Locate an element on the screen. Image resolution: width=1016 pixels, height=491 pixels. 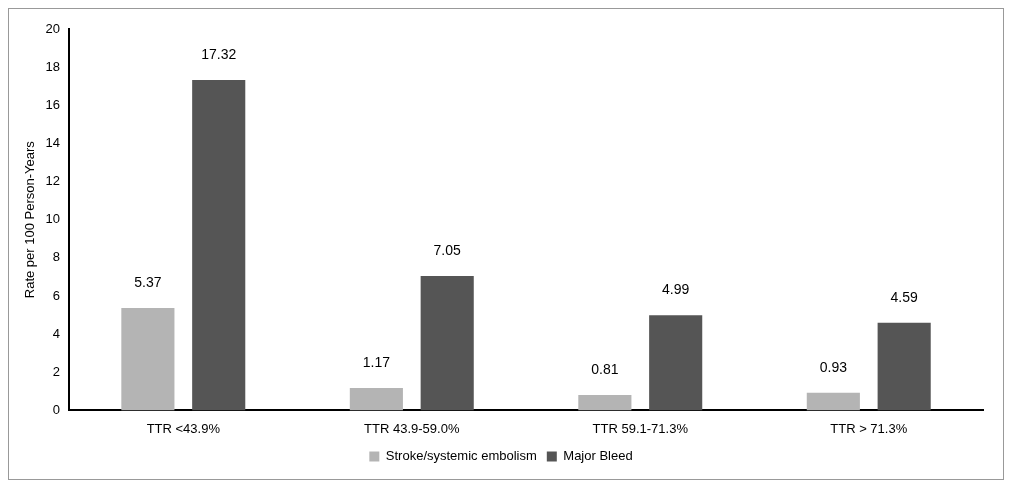
y-tick-label: 14 is located at coordinates (53, 142).